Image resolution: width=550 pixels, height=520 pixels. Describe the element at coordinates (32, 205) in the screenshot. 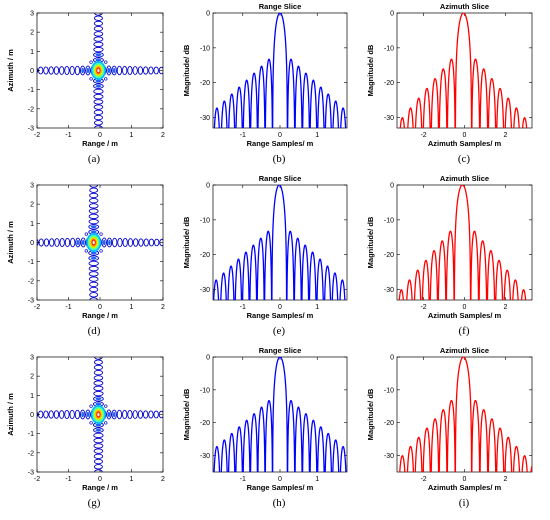

I see `y-tick-label: 2` at that location.